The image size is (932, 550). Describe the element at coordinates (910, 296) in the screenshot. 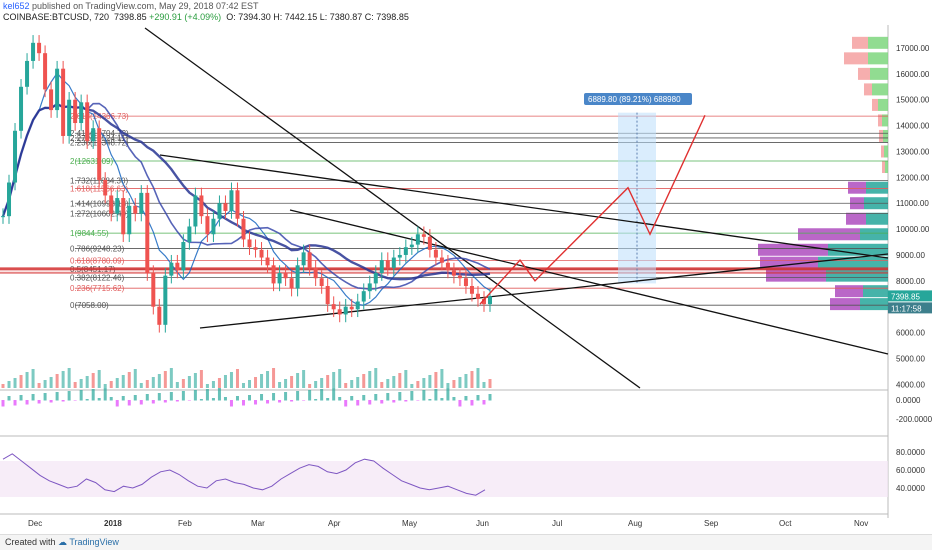

I see `last-price-tag` at that location.